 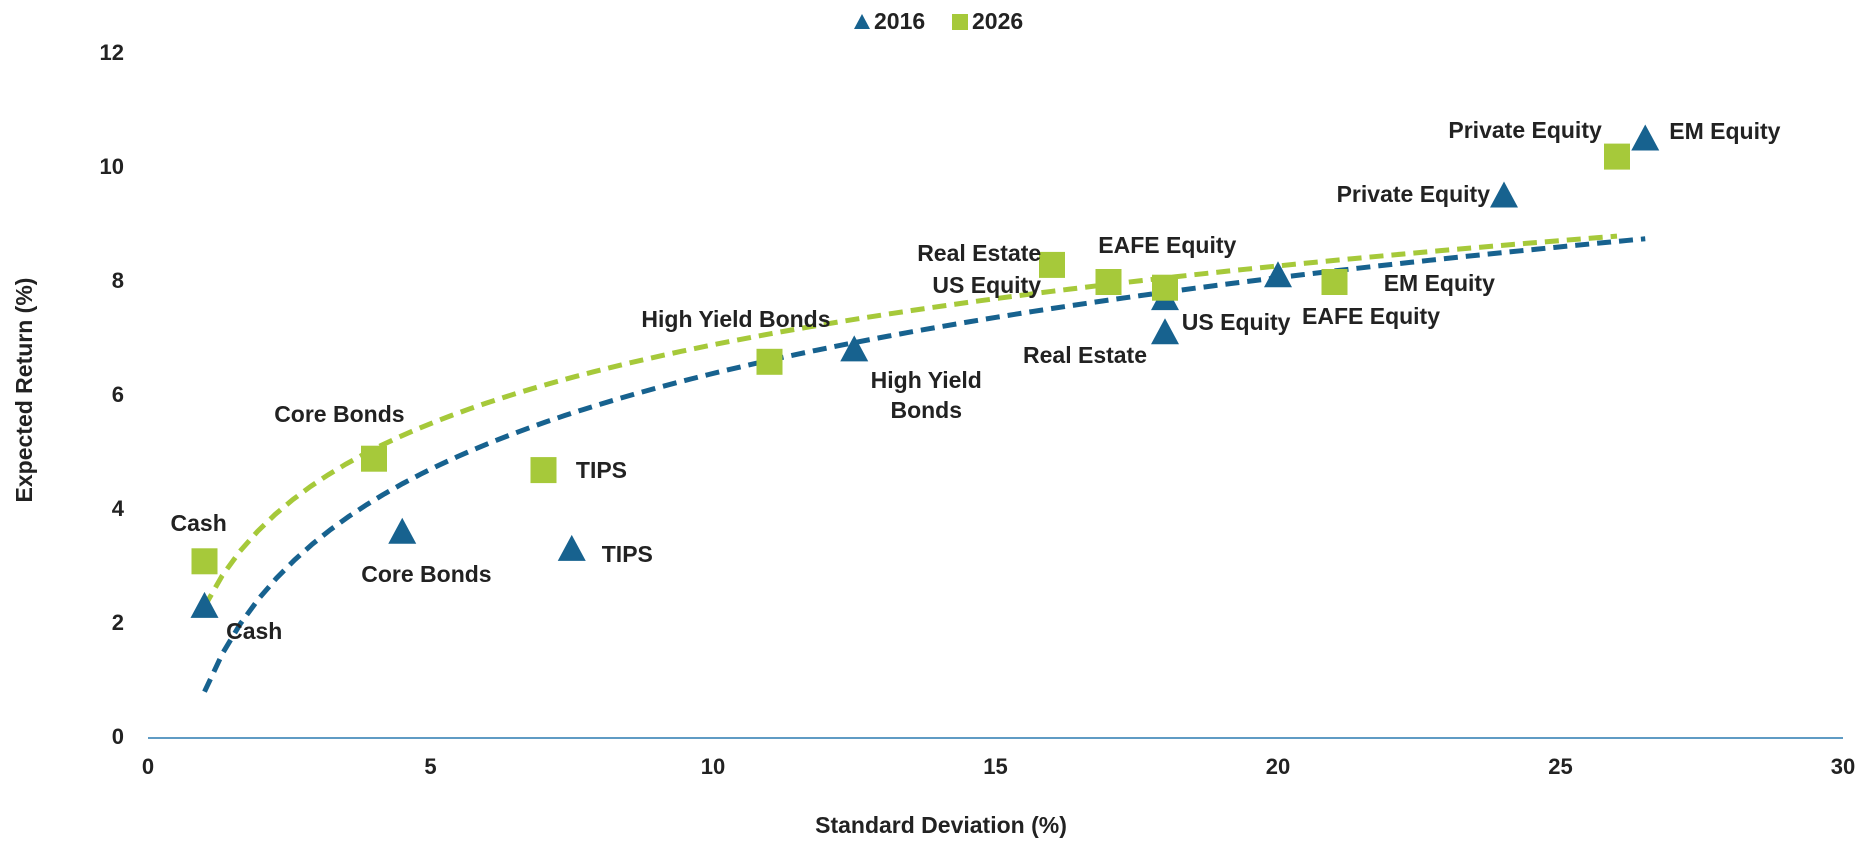 I want to click on y-tick-label: 10, so click(x=112, y=166).